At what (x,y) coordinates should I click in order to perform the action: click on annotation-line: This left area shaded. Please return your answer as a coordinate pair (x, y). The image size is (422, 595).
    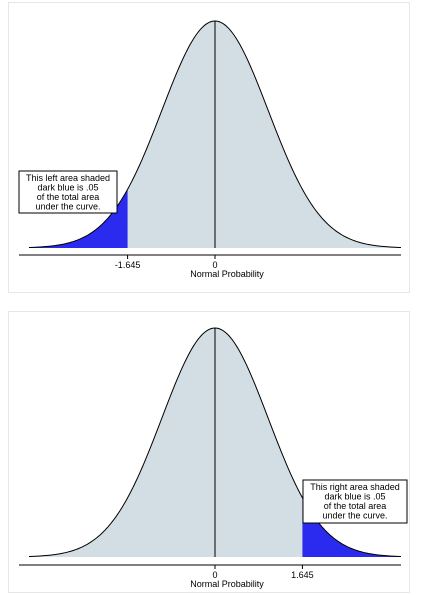
    Looking at the image, I should click on (68, 178).